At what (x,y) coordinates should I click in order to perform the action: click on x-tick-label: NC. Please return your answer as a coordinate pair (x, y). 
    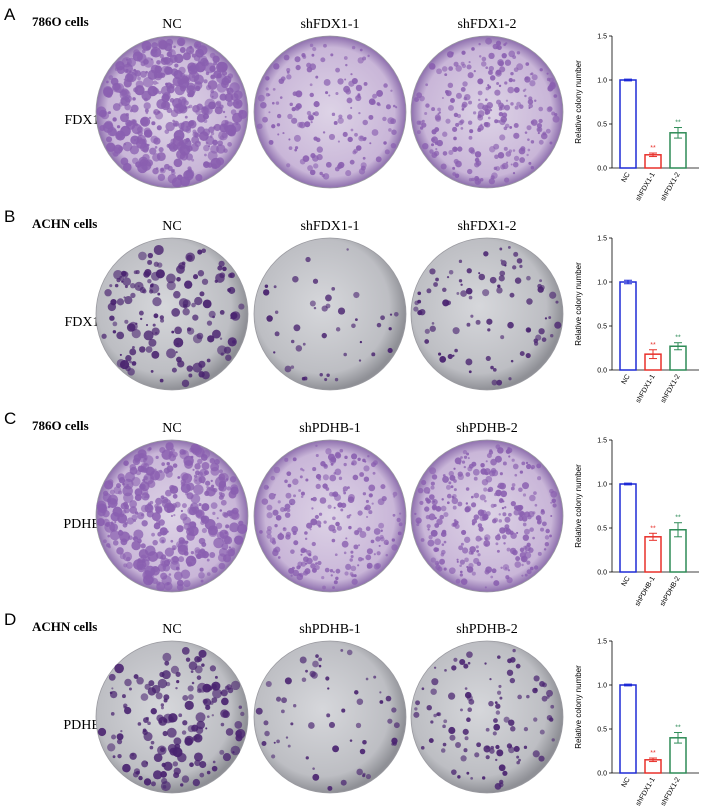
    Looking at the image, I should click on (626, 582).